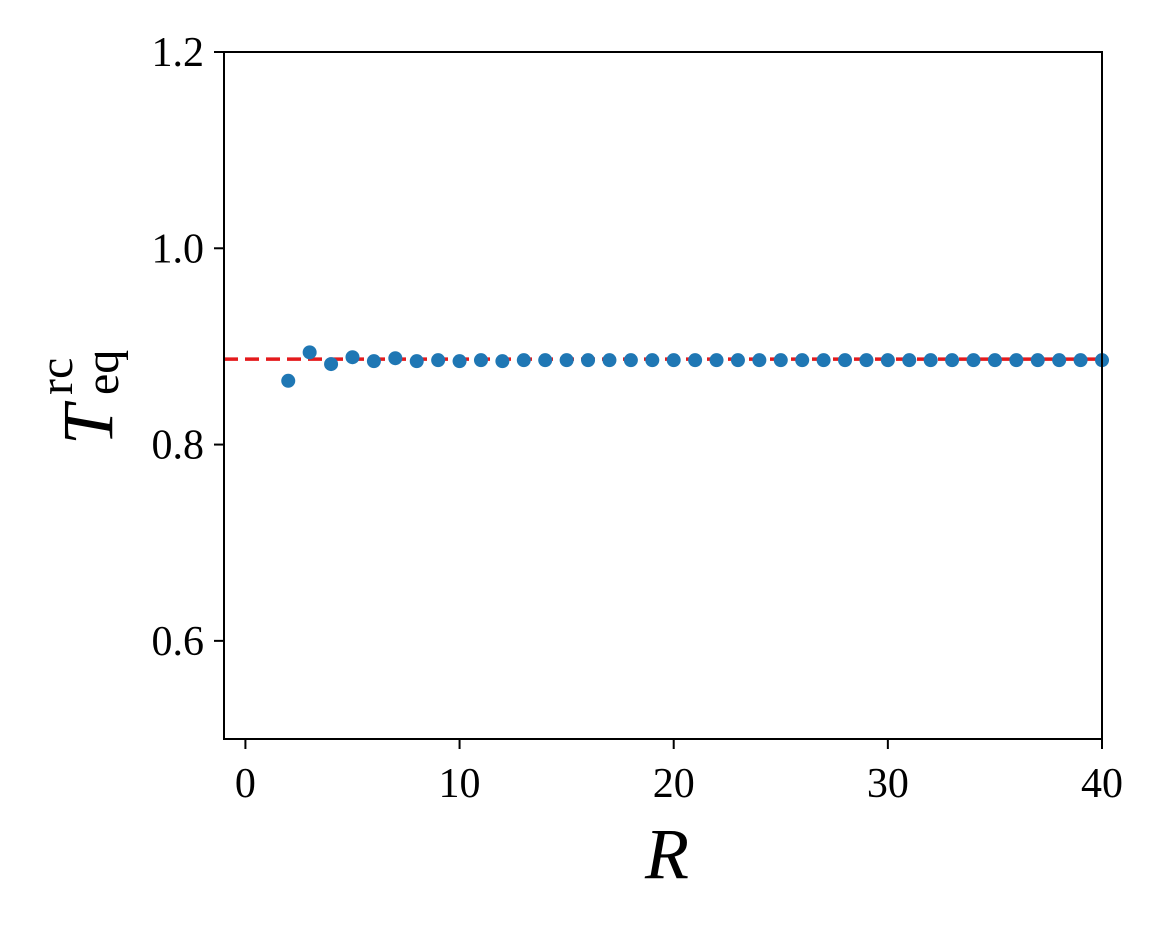 The height and width of the screenshot is (930, 1163). I want to click on y-tick-label: 1.0, so click(178, 249).